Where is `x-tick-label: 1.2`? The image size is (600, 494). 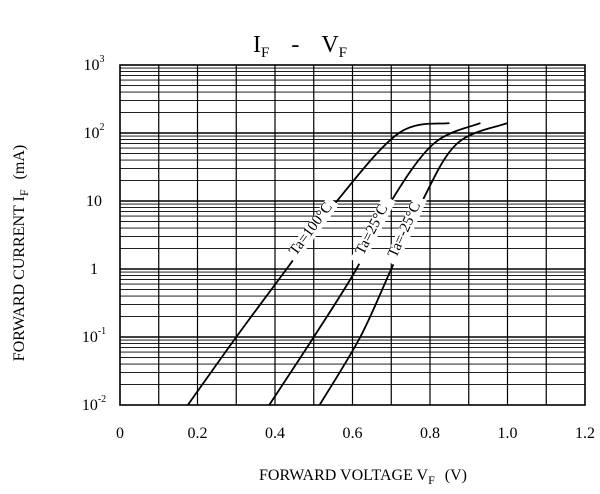
x-tick-label: 1.2 is located at coordinates (585, 433).